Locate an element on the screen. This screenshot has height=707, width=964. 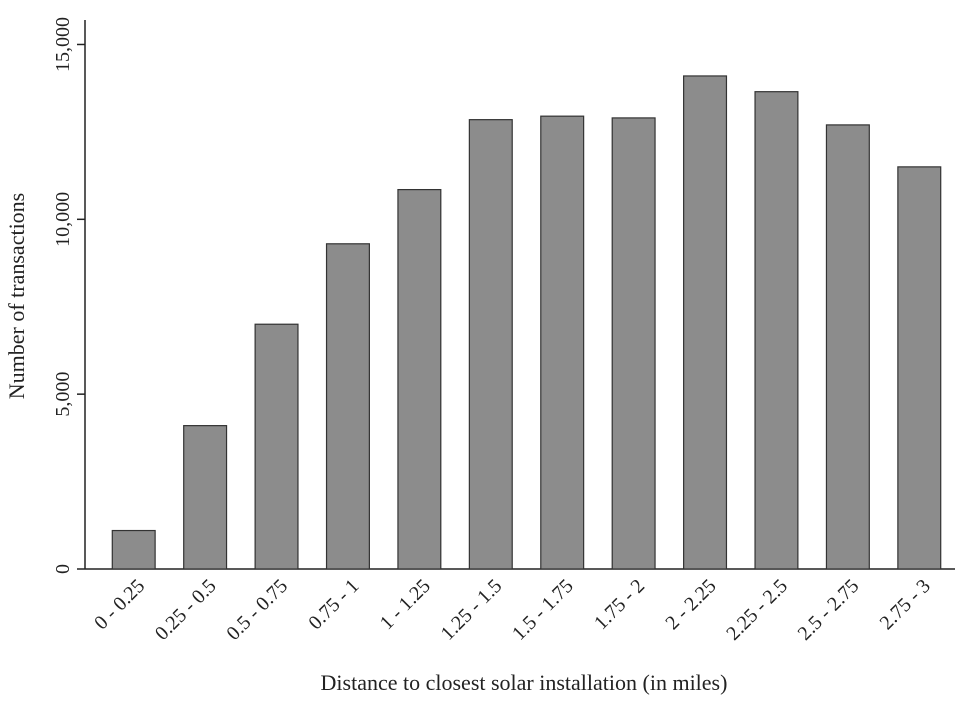
x-tick-label: 0.75 - 1 is located at coordinates (333, 604).